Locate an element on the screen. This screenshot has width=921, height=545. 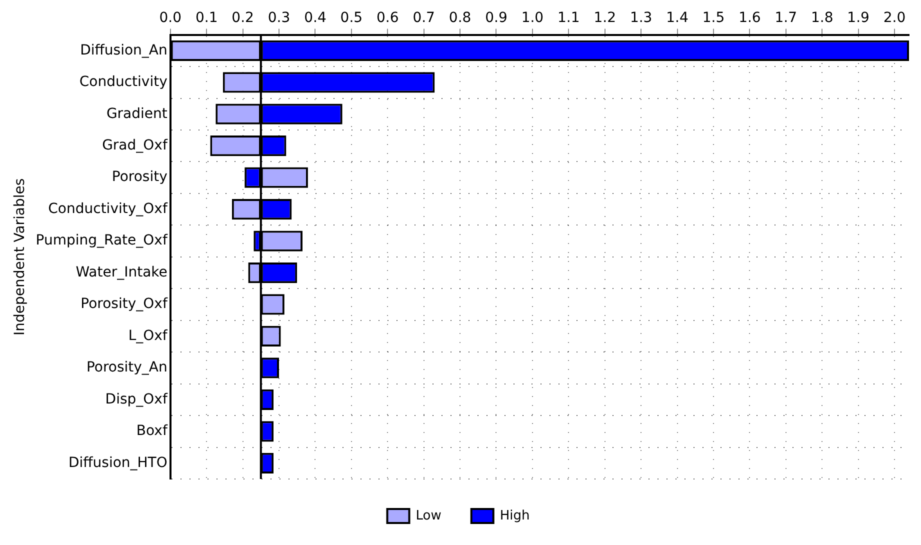
y-tick-label: Porosity_Oxf is located at coordinates (124, 304).